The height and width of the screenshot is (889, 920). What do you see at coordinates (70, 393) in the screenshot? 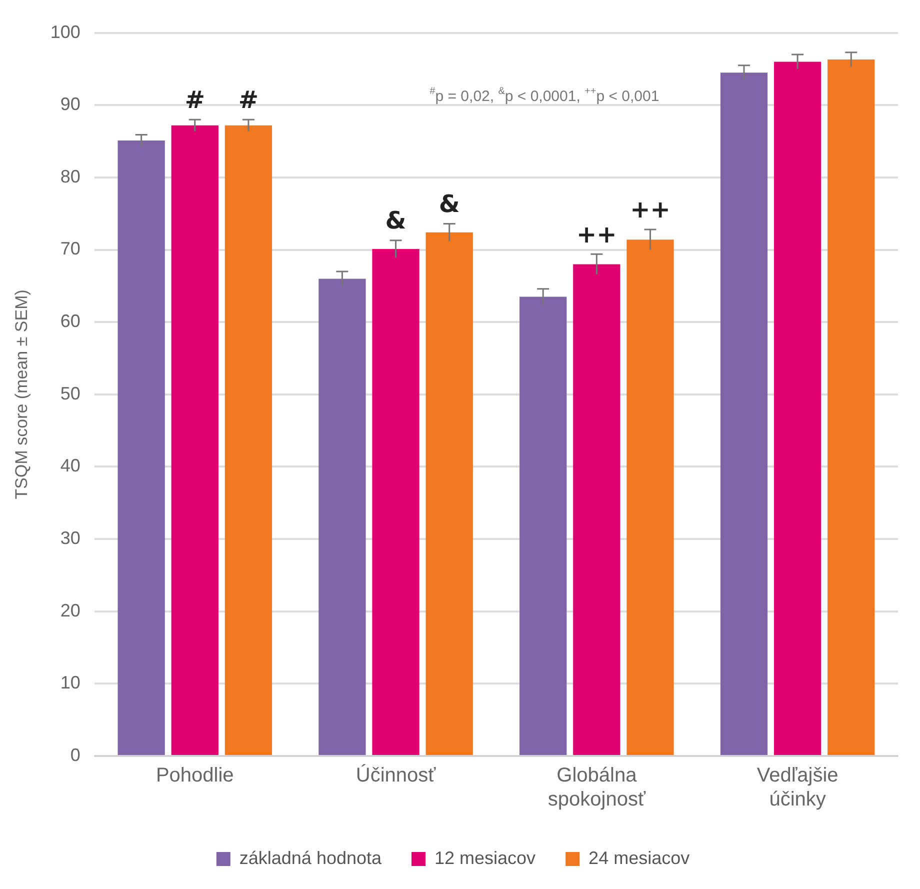
I see `y-tick-label: 50` at bounding box center [70, 393].